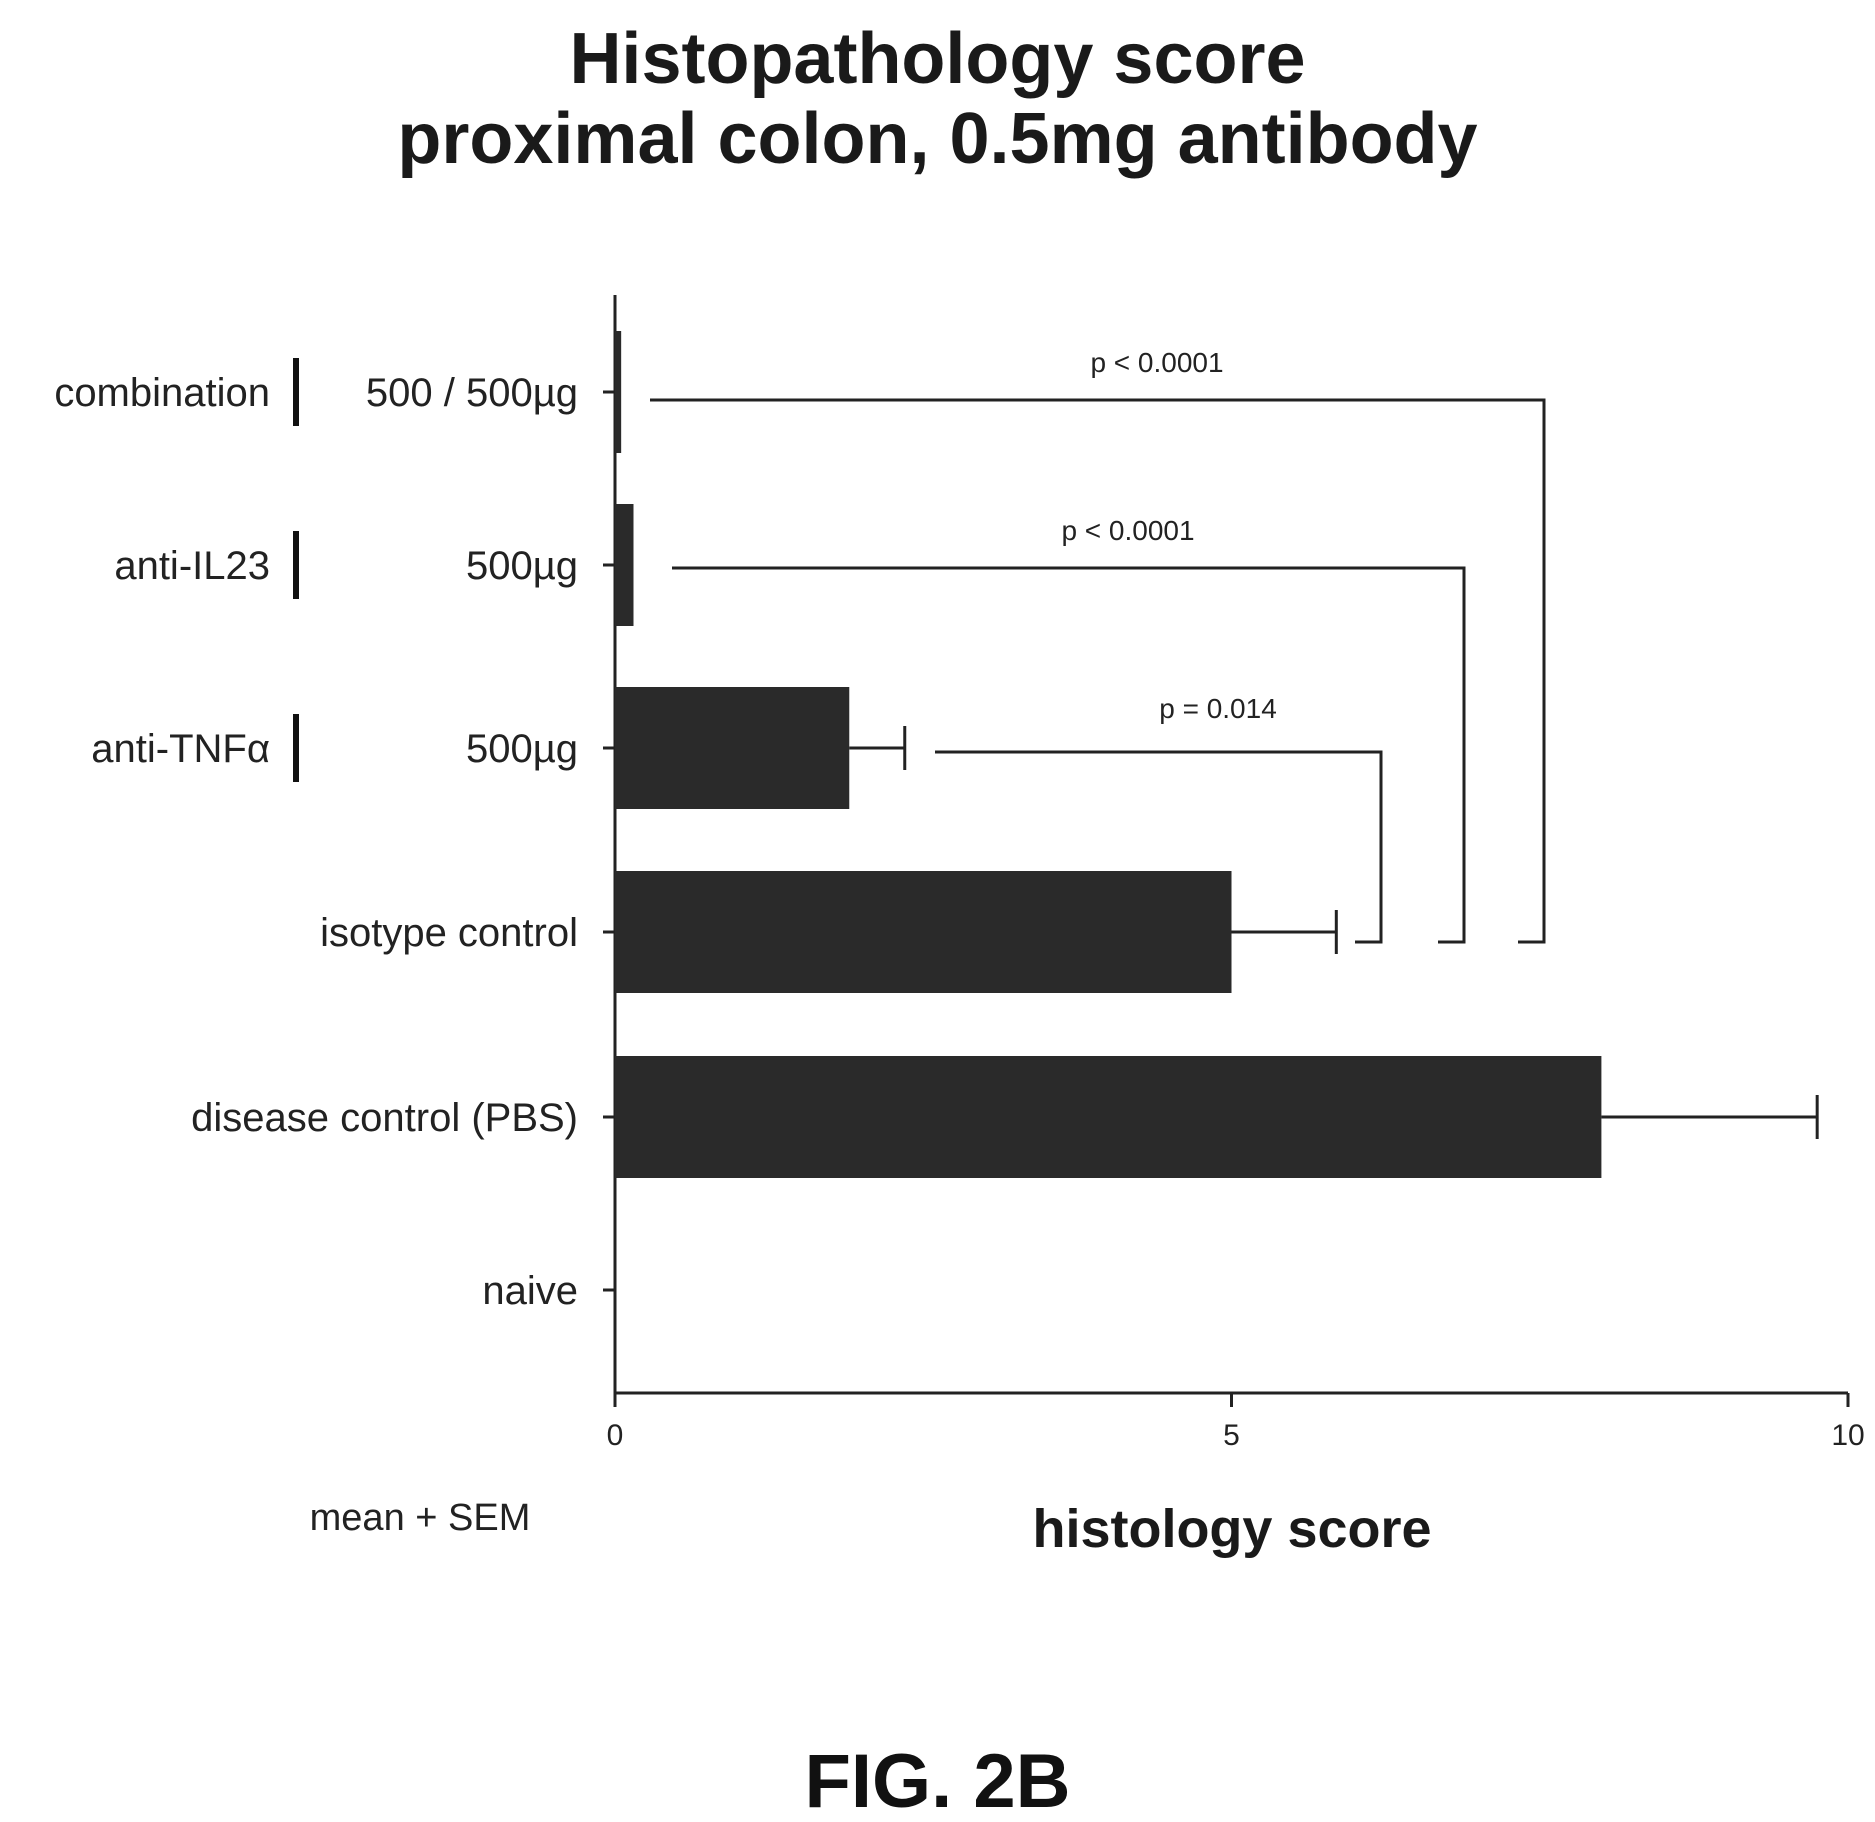 Image resolution: width=1875 pixels, height=1822 pixels. What do you see at coordinates (1218, 708) in the screenshot?
I see `p-value-label: p = 0.014` at bounding box center [1218, 708].